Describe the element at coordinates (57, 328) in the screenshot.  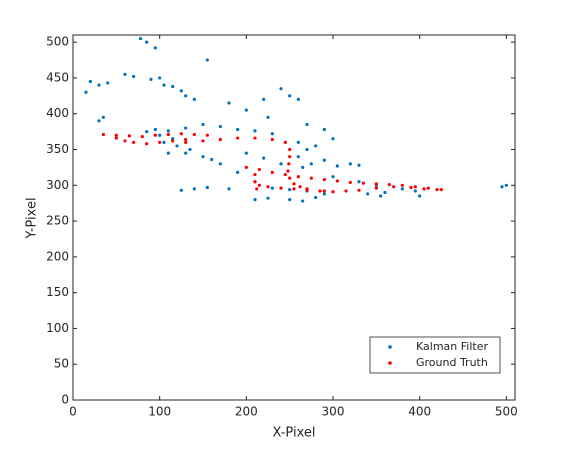
I see `y-tick-label: 100` at that location.